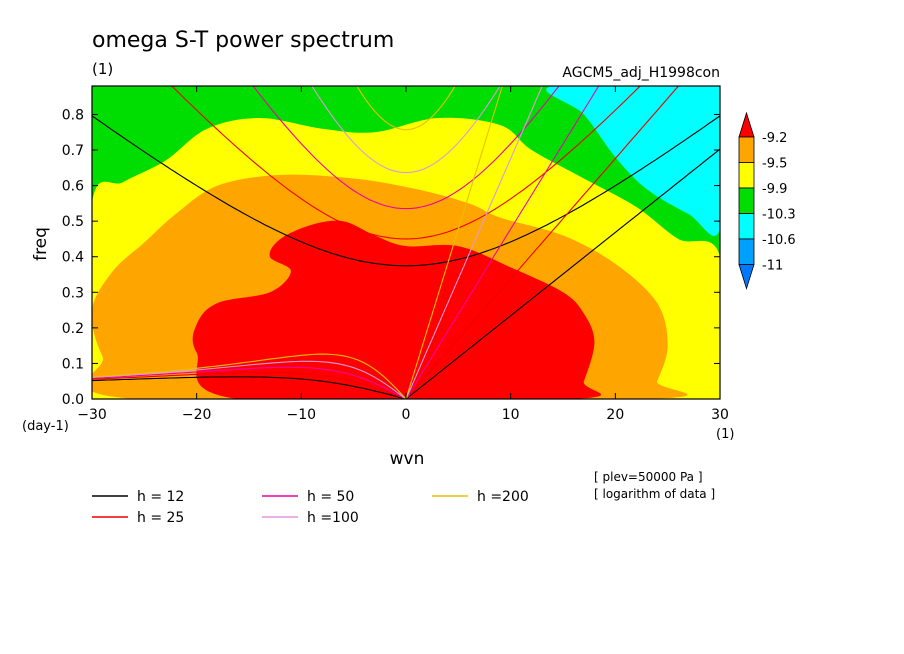 This screenshot has height=654, width=904. I want to click on chart-title: omega S-T power spectrum, so click(243, 40).